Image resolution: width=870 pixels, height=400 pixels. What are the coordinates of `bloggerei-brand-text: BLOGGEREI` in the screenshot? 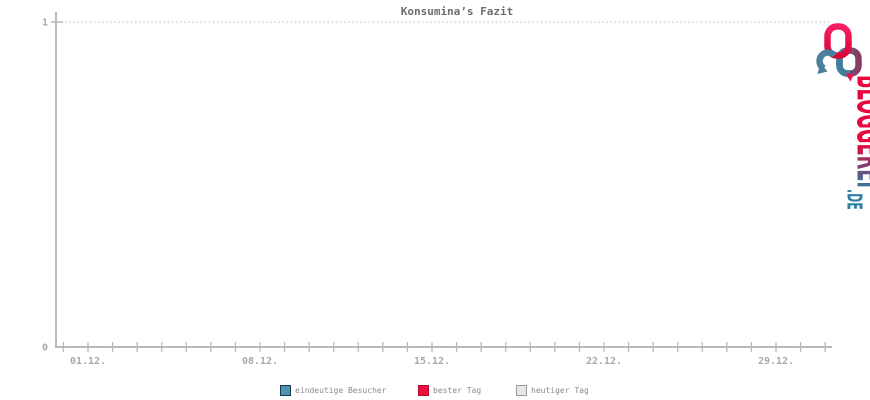 It's located at (858, 131).